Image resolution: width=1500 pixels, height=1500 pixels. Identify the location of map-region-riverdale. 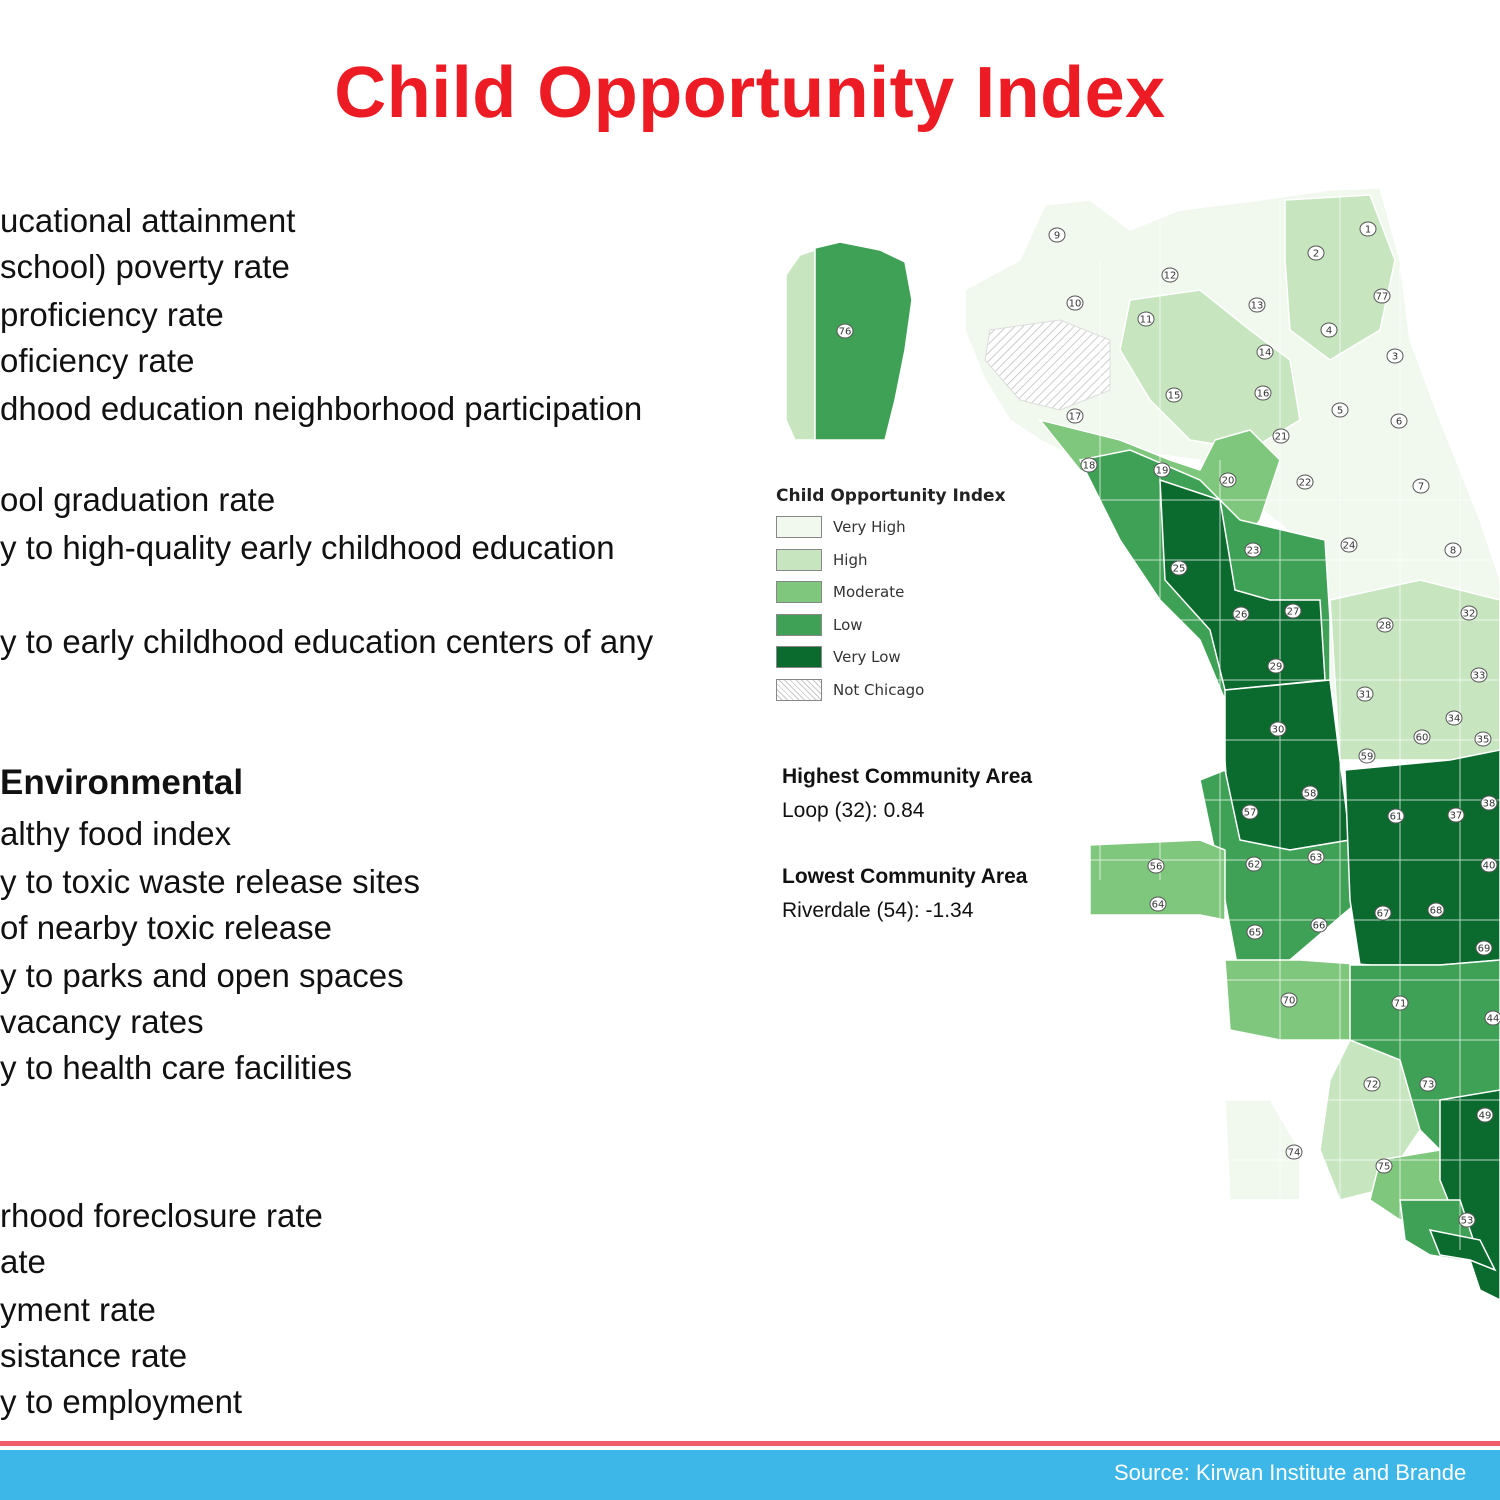
(1462, 1250).